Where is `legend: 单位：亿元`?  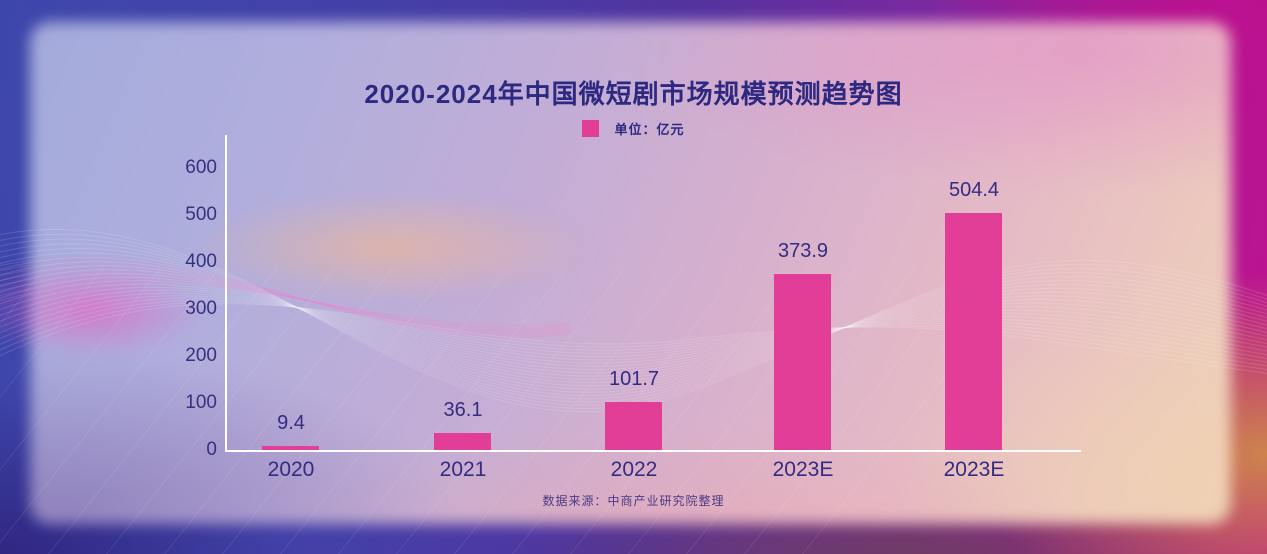
legend: 单位：亿元 is located at coordinates (633, 128).